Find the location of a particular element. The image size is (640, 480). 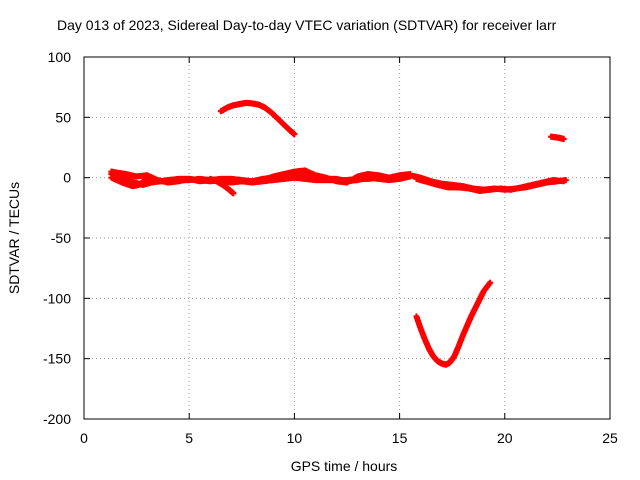

x-tick-label: 25 is located at coordinates (610, 438).